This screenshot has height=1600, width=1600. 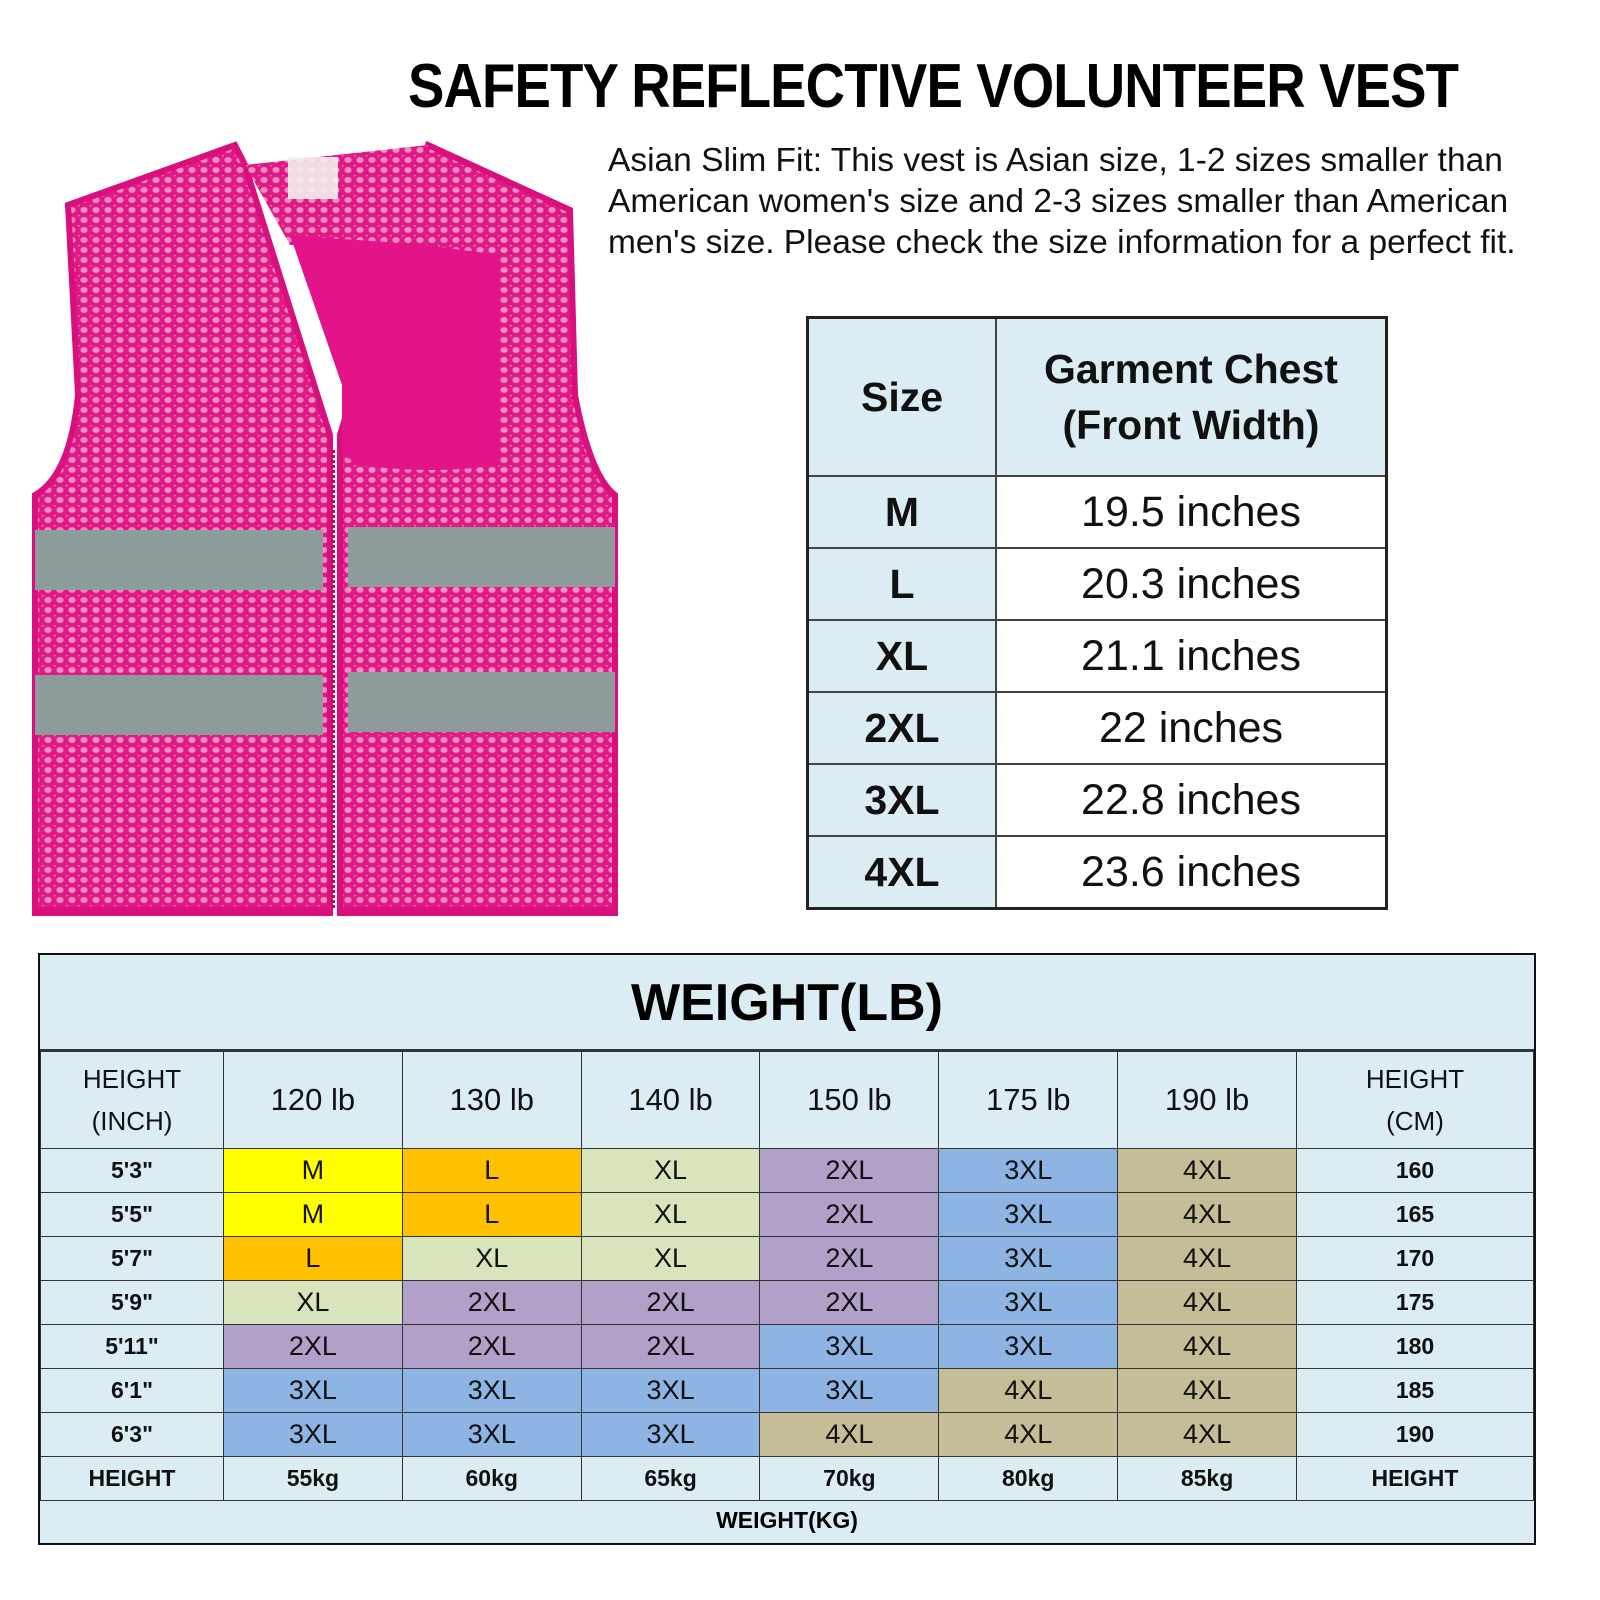 I want to click on kg-row-label-left: HEIGHT, so click(x=132, y=1478).